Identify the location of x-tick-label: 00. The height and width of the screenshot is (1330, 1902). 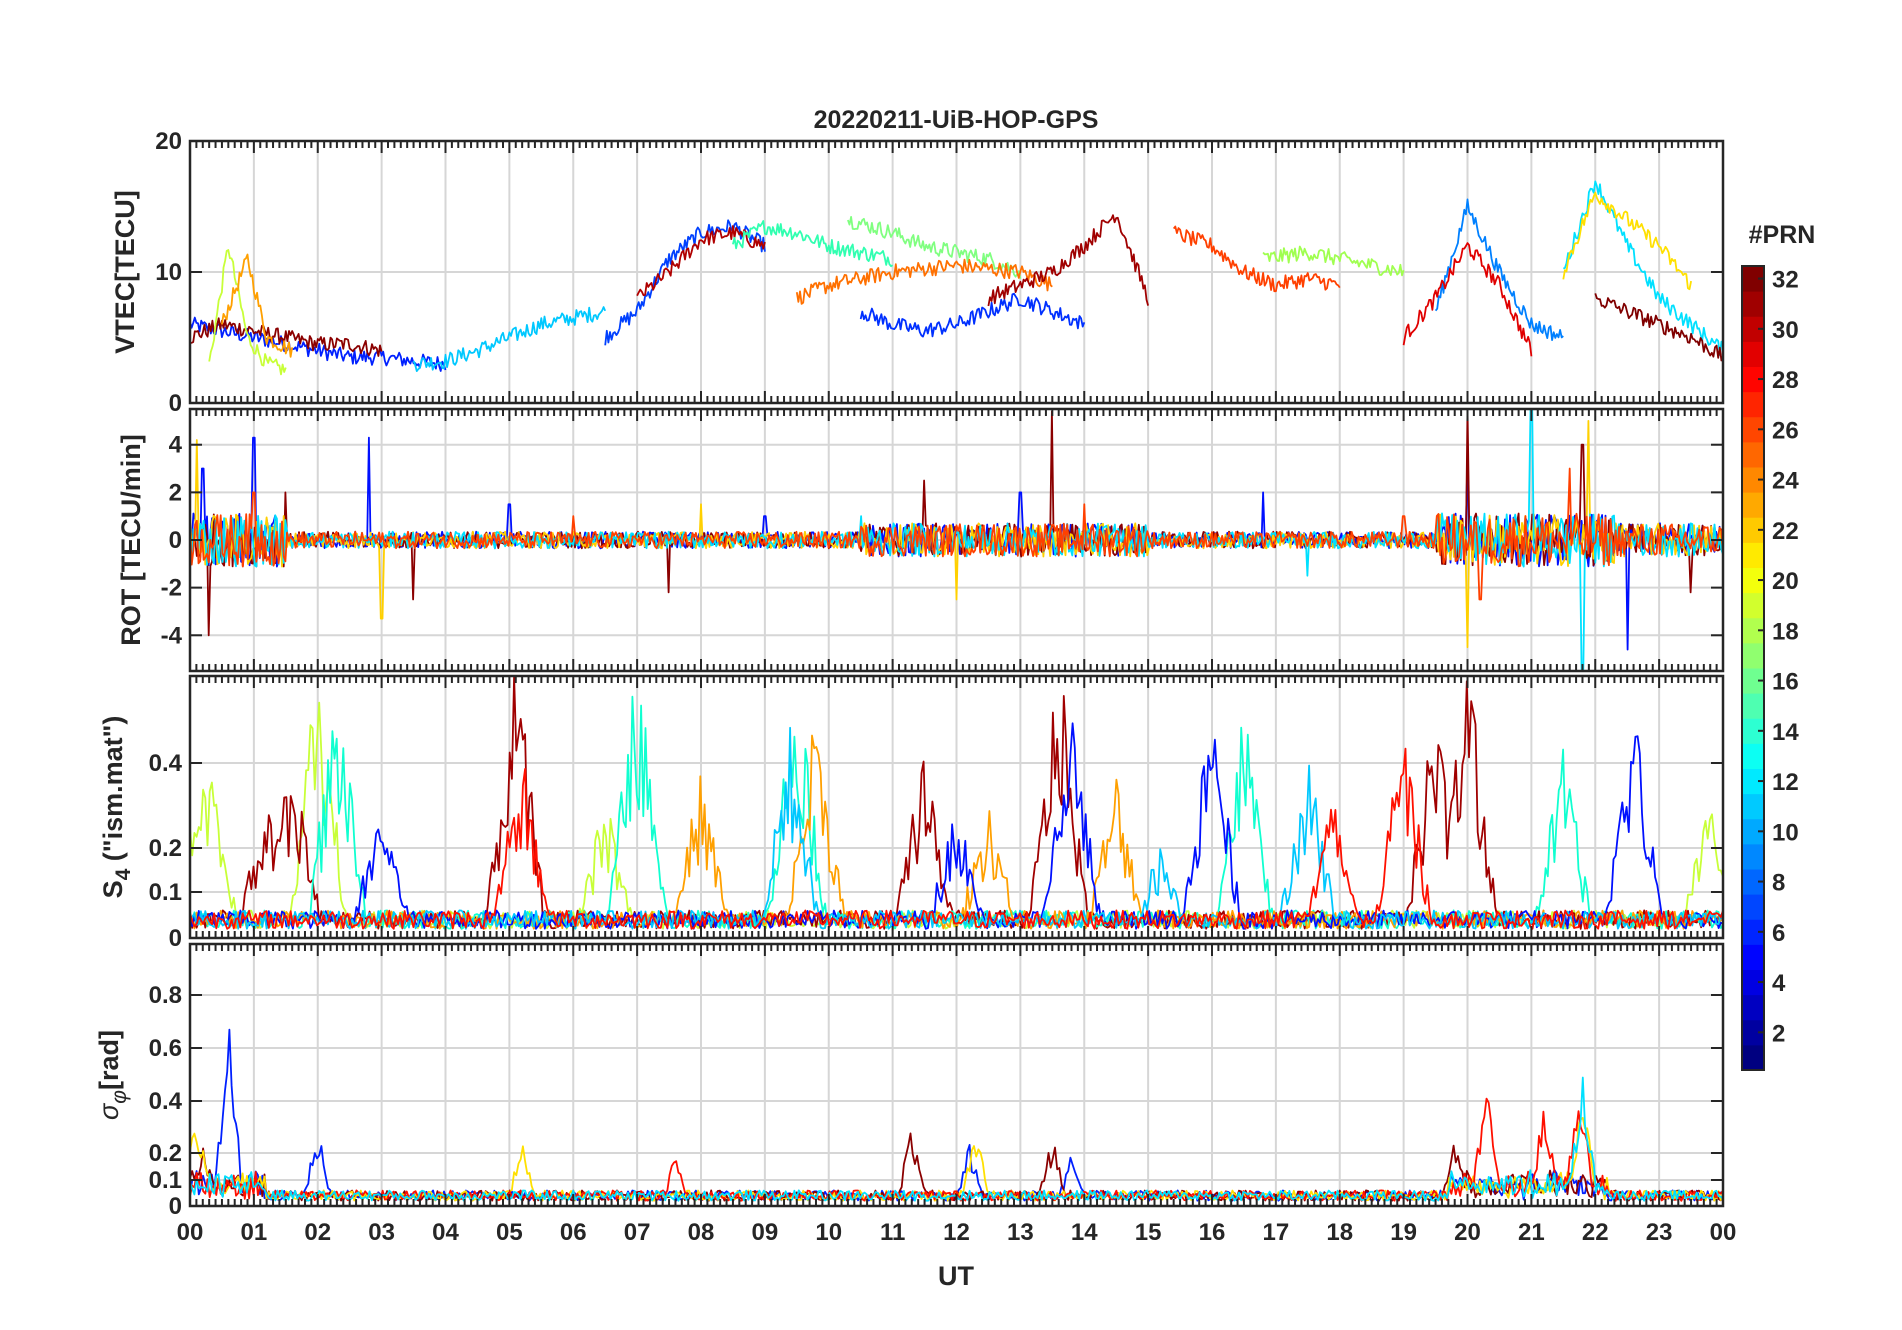
(190, 1232).